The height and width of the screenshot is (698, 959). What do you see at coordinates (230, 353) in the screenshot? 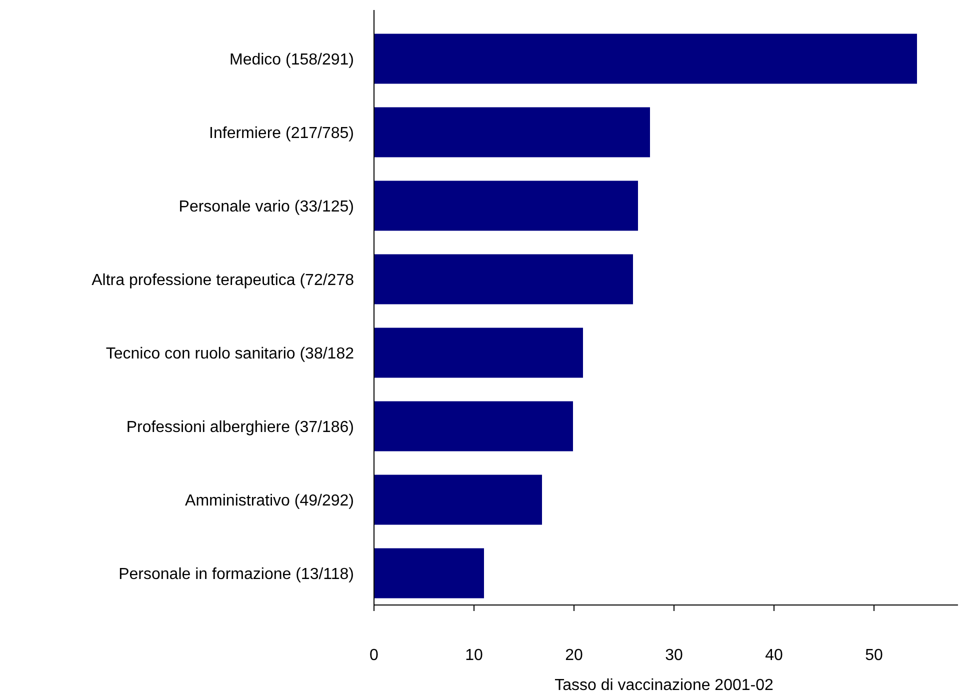
I see `y-tick-label: Tecnico con ruolo sanitario (38/182` at bounding box center [230, 353].